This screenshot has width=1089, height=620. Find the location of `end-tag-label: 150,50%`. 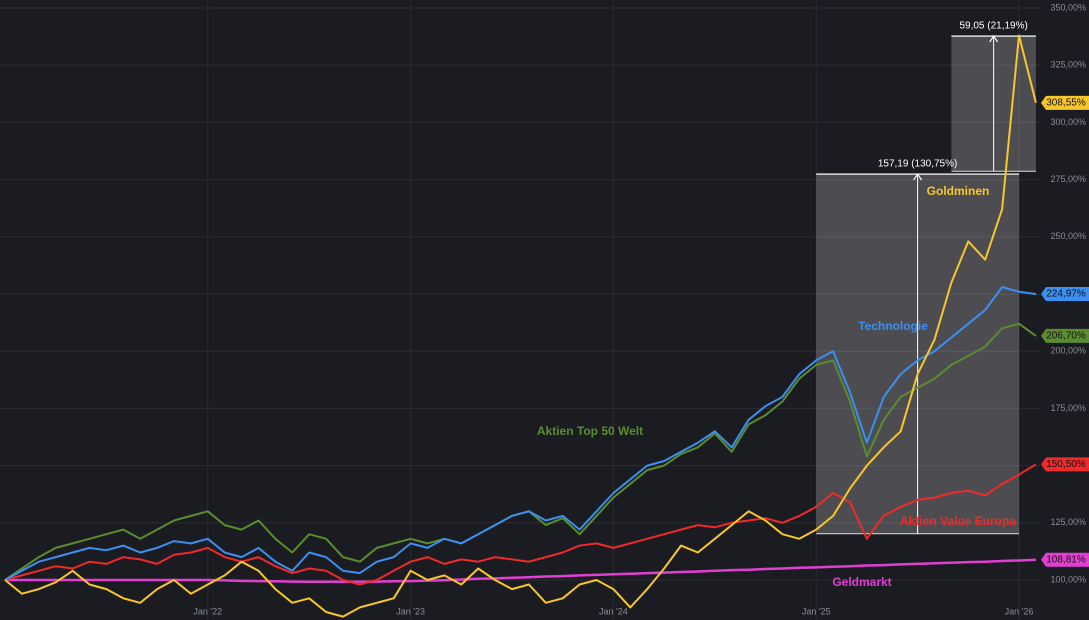

end-tag-label: 150,50% is located at coordinates (1066, 464).